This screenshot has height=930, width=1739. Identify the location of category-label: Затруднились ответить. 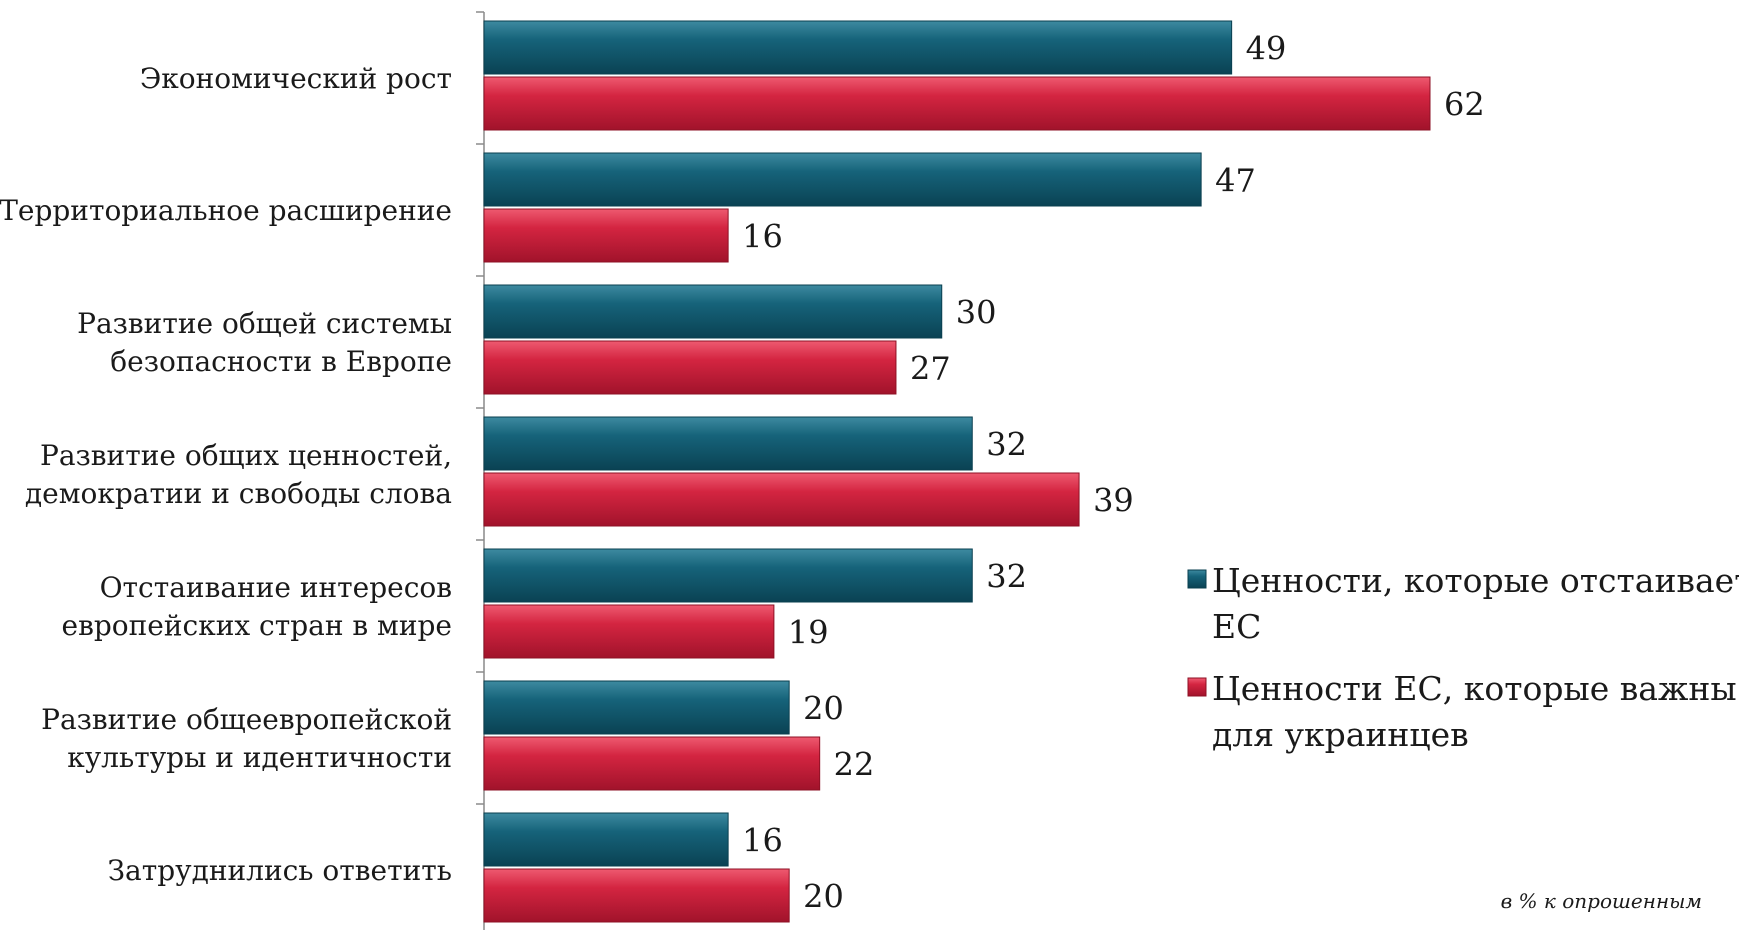
(280, 870).